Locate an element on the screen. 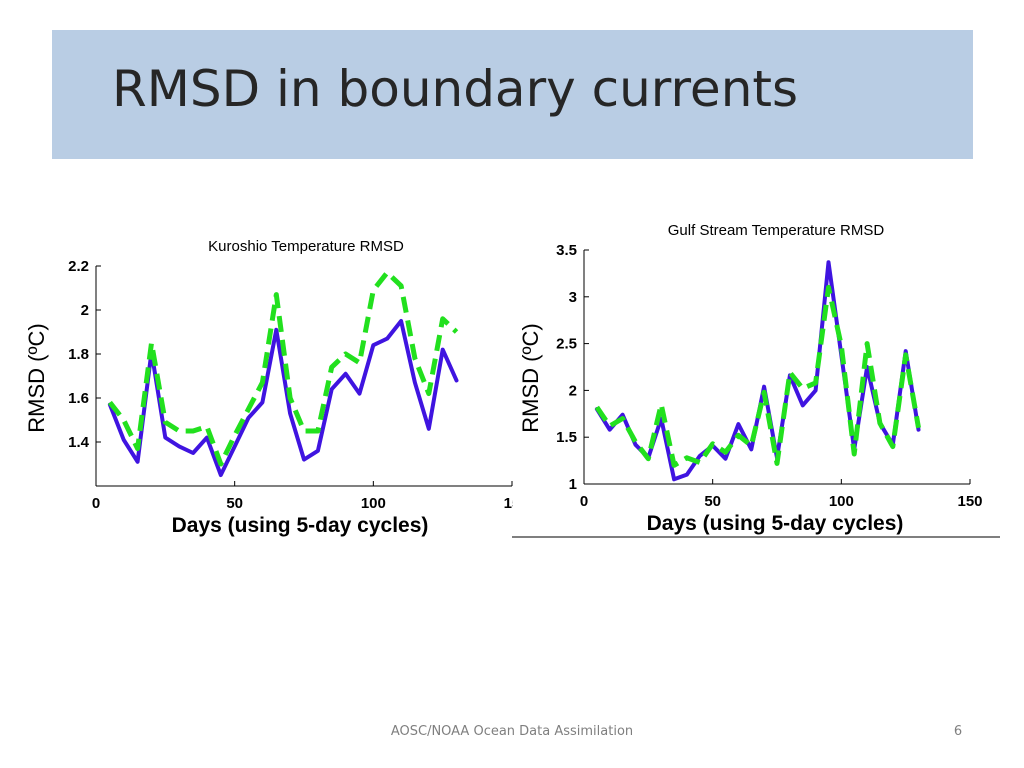  footer-text: AOSC/NOAA Ocean Data Assimilation is located at coordinates (512, 731).